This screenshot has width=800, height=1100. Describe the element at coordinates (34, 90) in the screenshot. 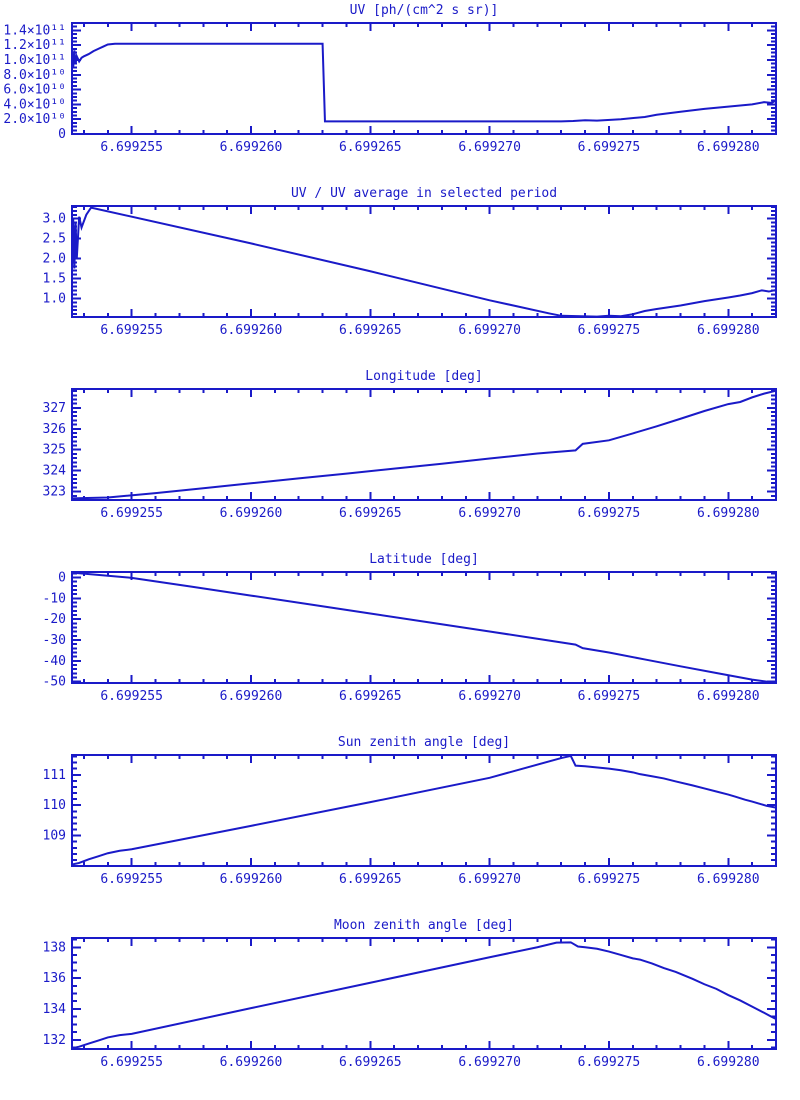

I see `y-tick-label: 6.0×10¹⁰` at that location.